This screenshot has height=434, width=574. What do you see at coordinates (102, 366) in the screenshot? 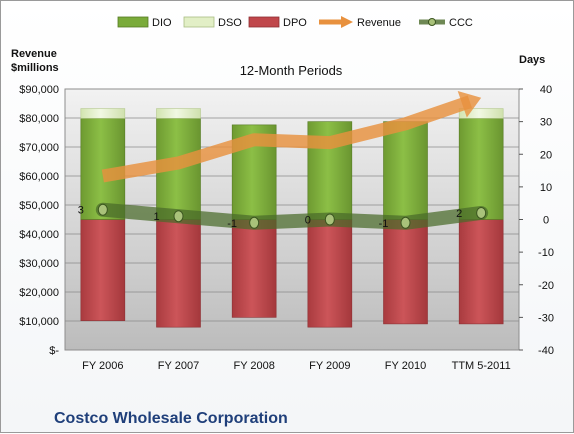
I see `category-label: FY 2006` at bounding box center [102, 366].